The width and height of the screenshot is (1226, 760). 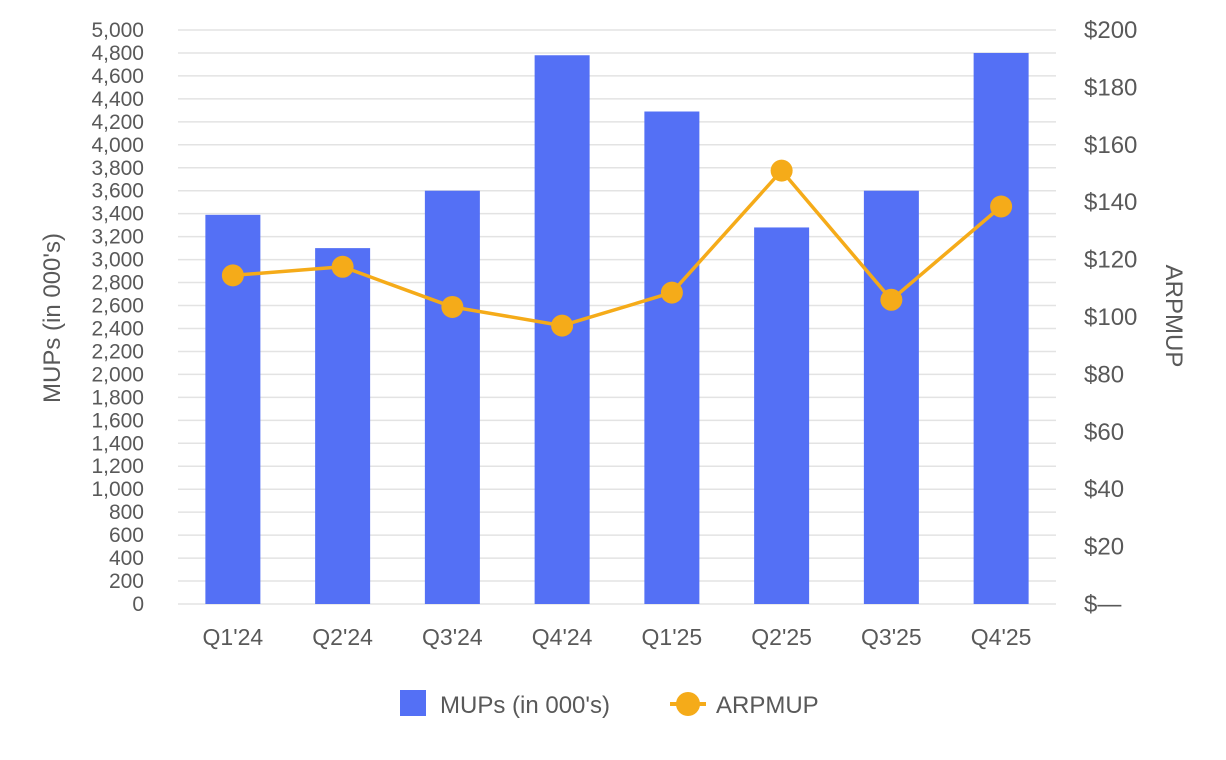 I want to click on left-tick-label: 3,200, so click(x=117, y=237).